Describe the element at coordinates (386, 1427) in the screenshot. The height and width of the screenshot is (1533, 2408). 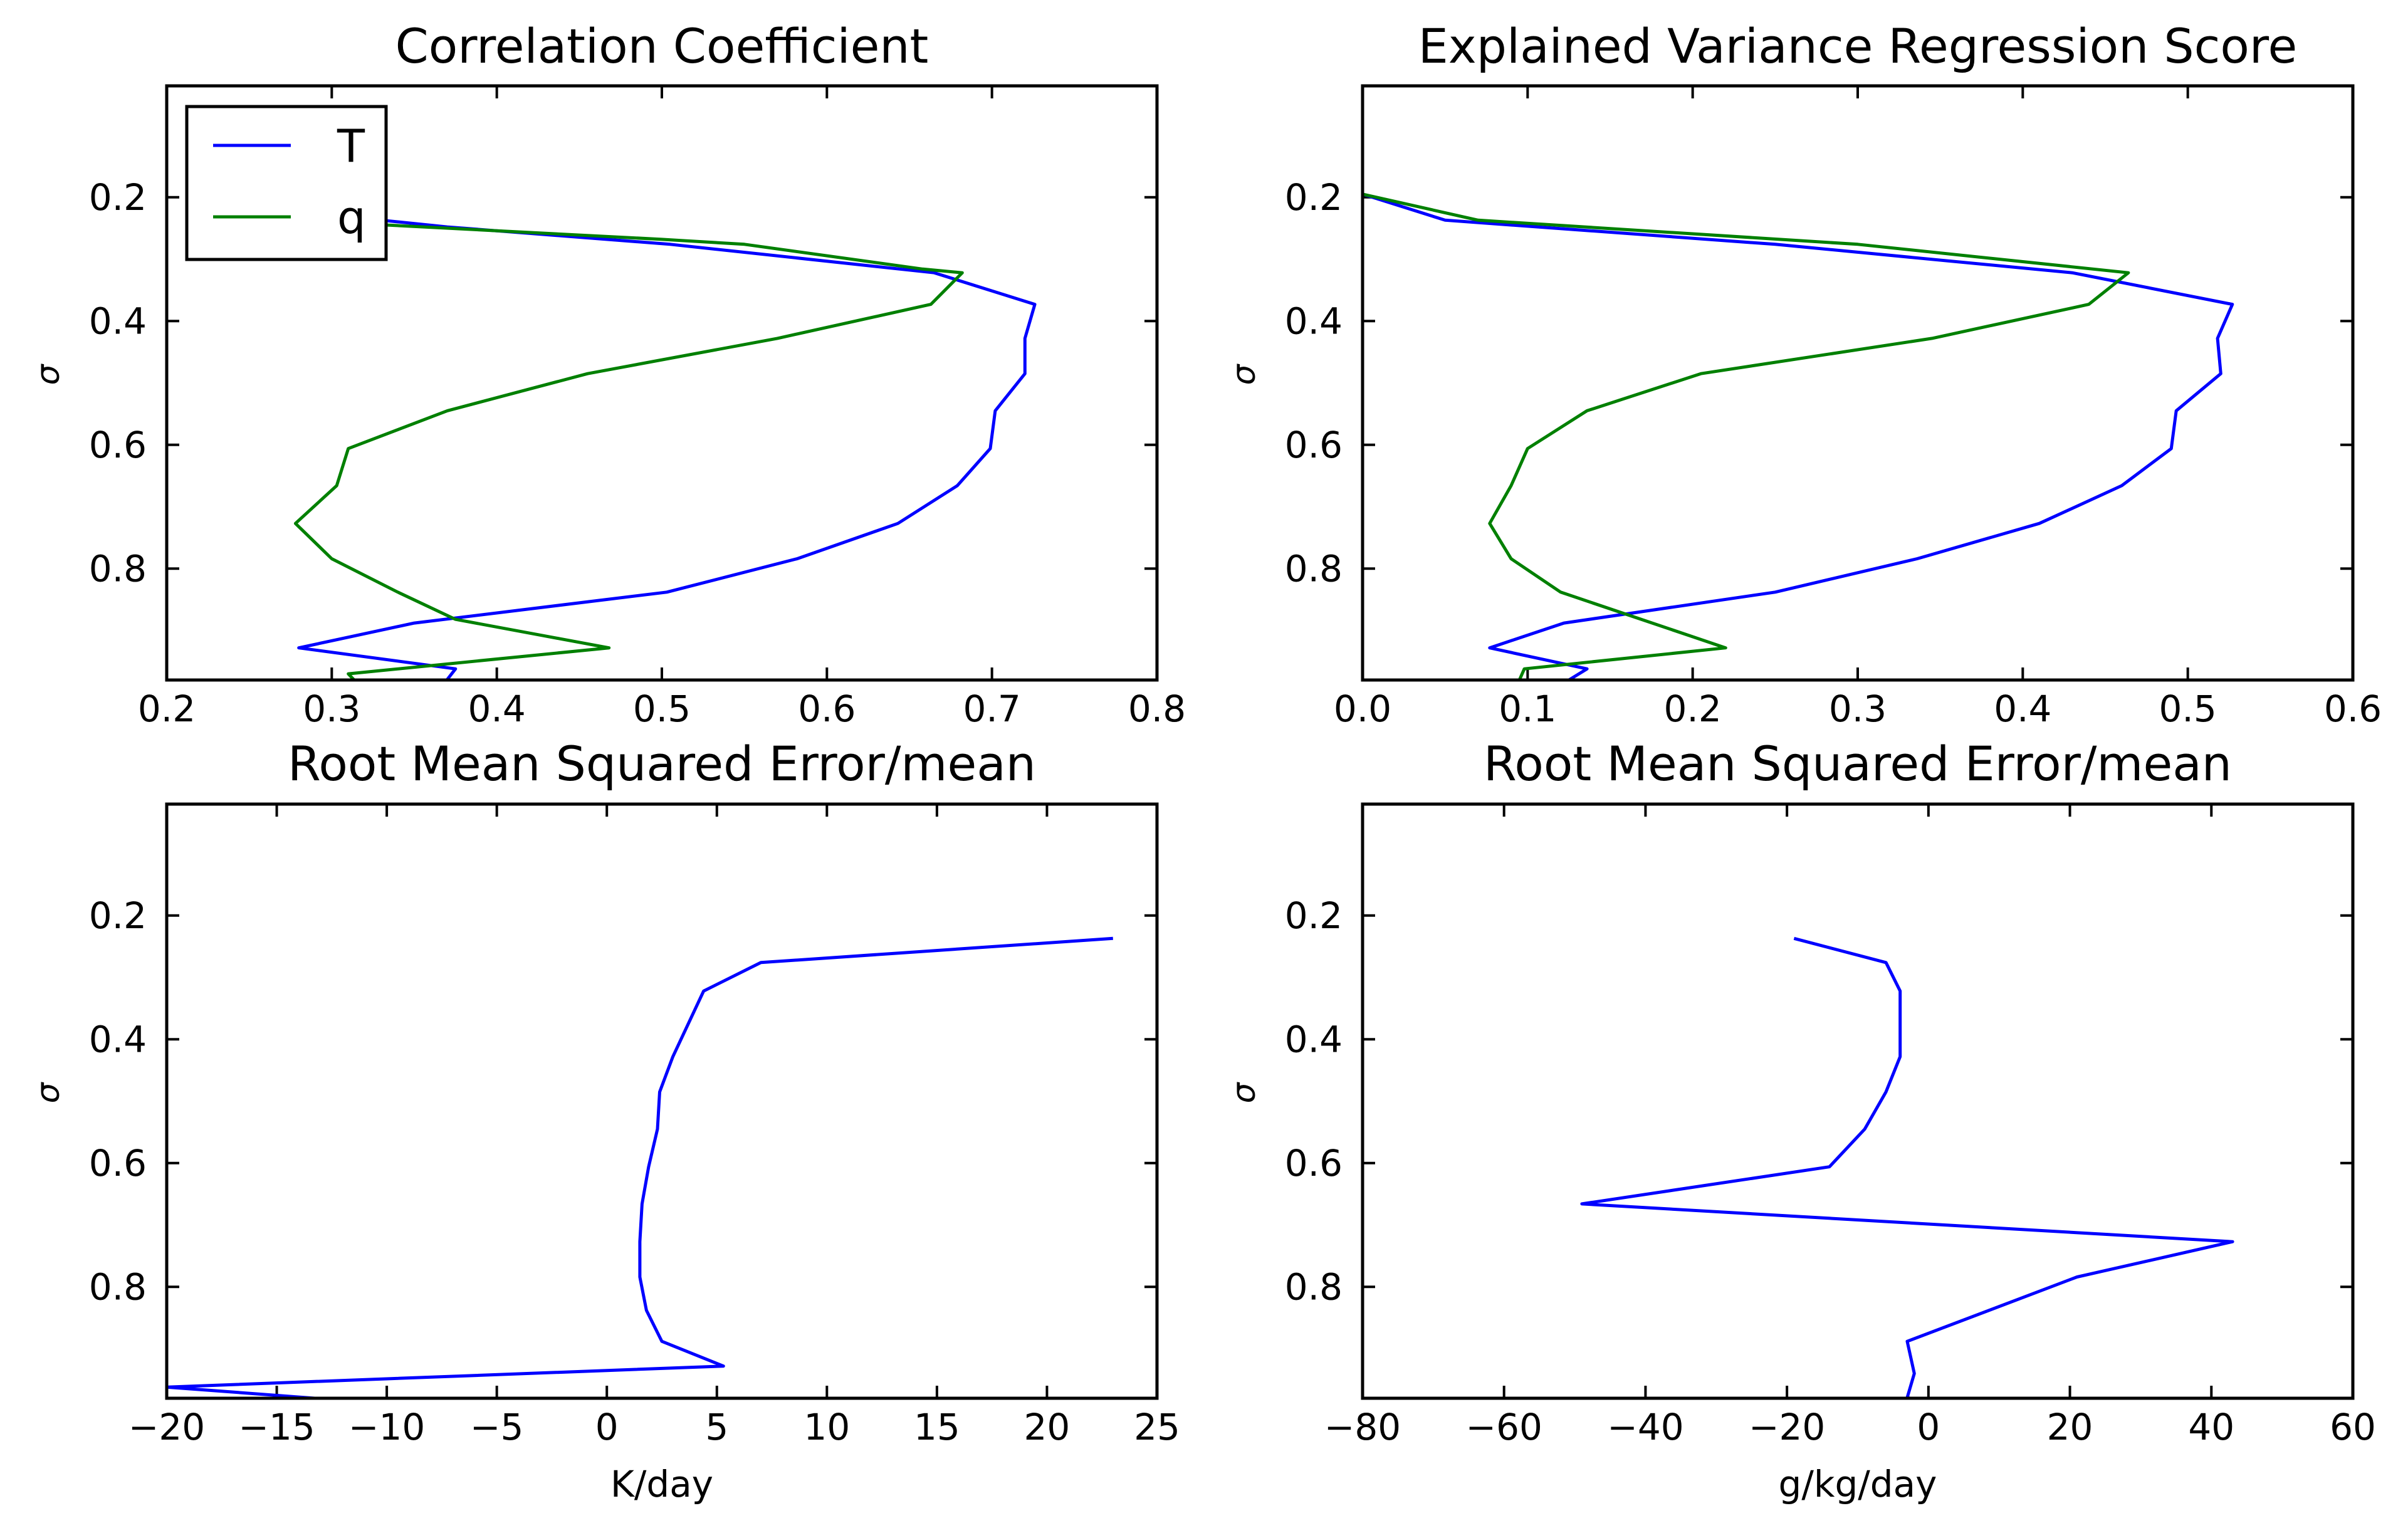
I see `x-tick-label: −10` at that location.